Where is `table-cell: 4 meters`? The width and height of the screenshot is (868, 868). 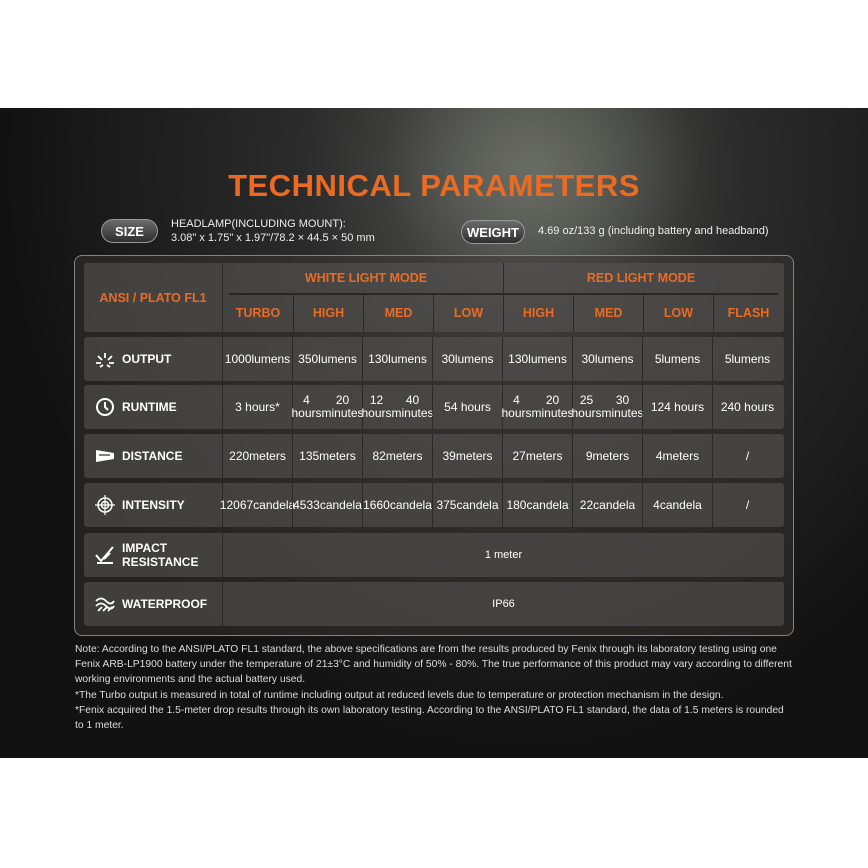 table-cell: 4 meters is located at coordinates (677, 456).